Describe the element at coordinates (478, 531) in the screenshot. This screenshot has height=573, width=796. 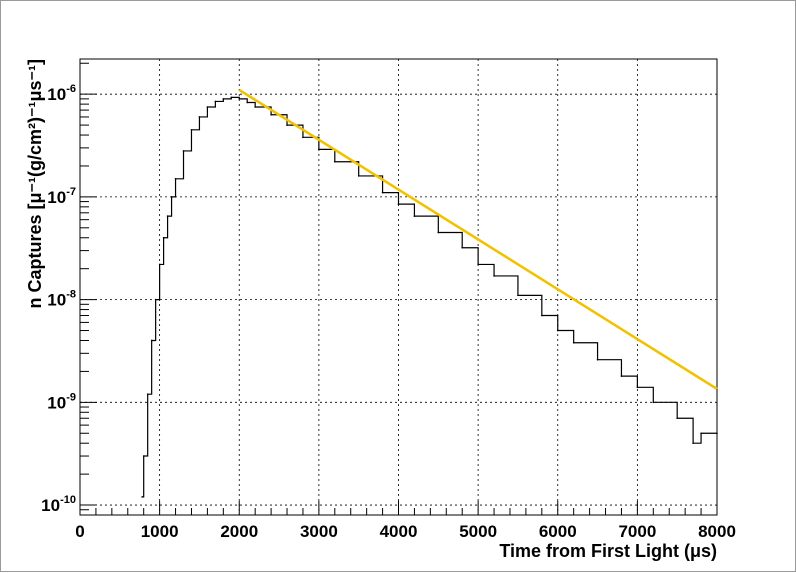
I see `x-tick-label: 5000` at that location.